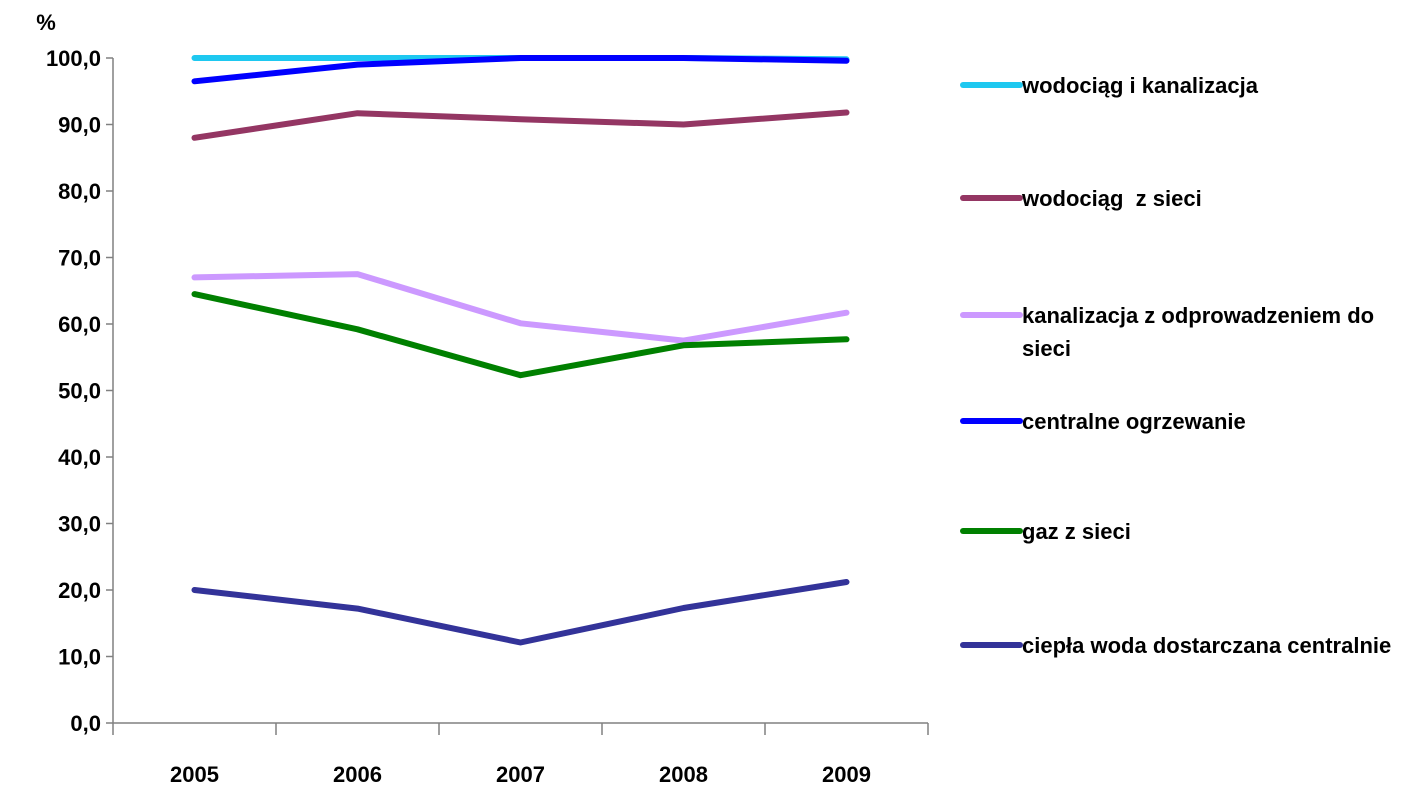 The height and width of the screenshot is (787, 1402). I want to click on x-tick-label: 2008, so click(683, 774).